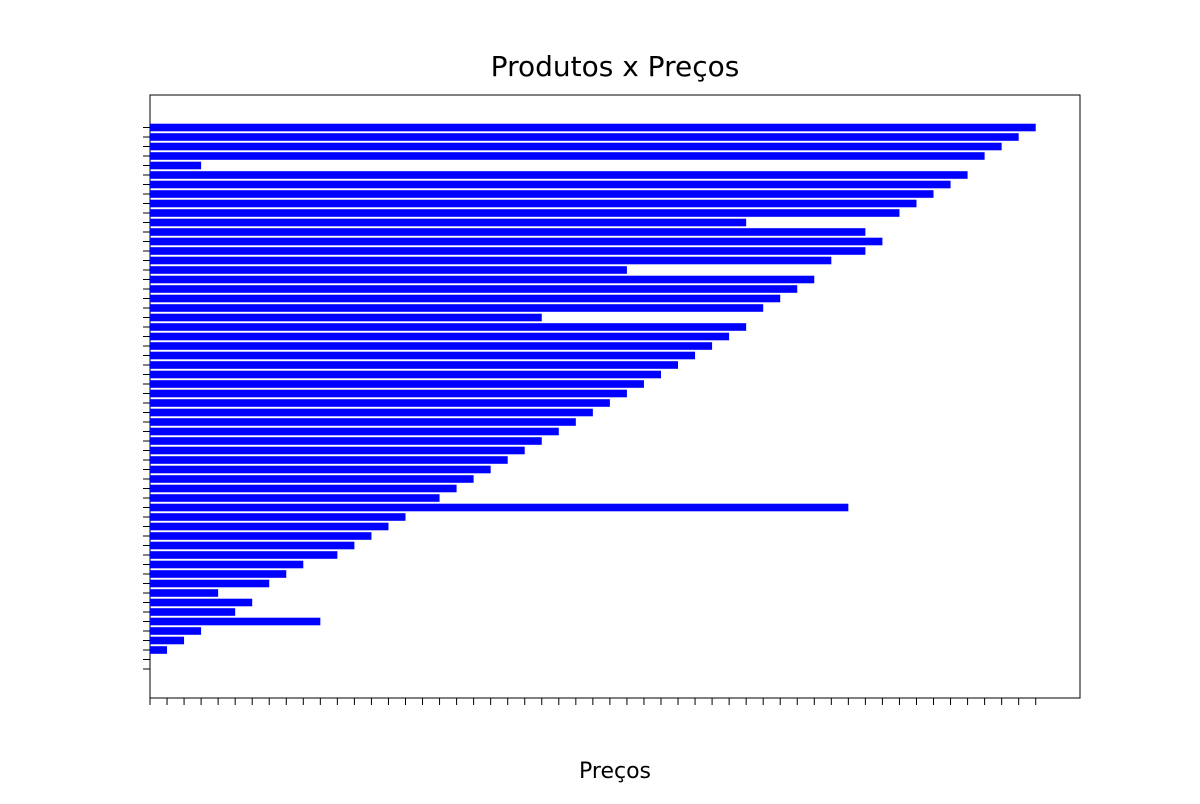 The image size is (1200, 804). I want to click on chart-title: Produtos x Preços, so click(615, 66).